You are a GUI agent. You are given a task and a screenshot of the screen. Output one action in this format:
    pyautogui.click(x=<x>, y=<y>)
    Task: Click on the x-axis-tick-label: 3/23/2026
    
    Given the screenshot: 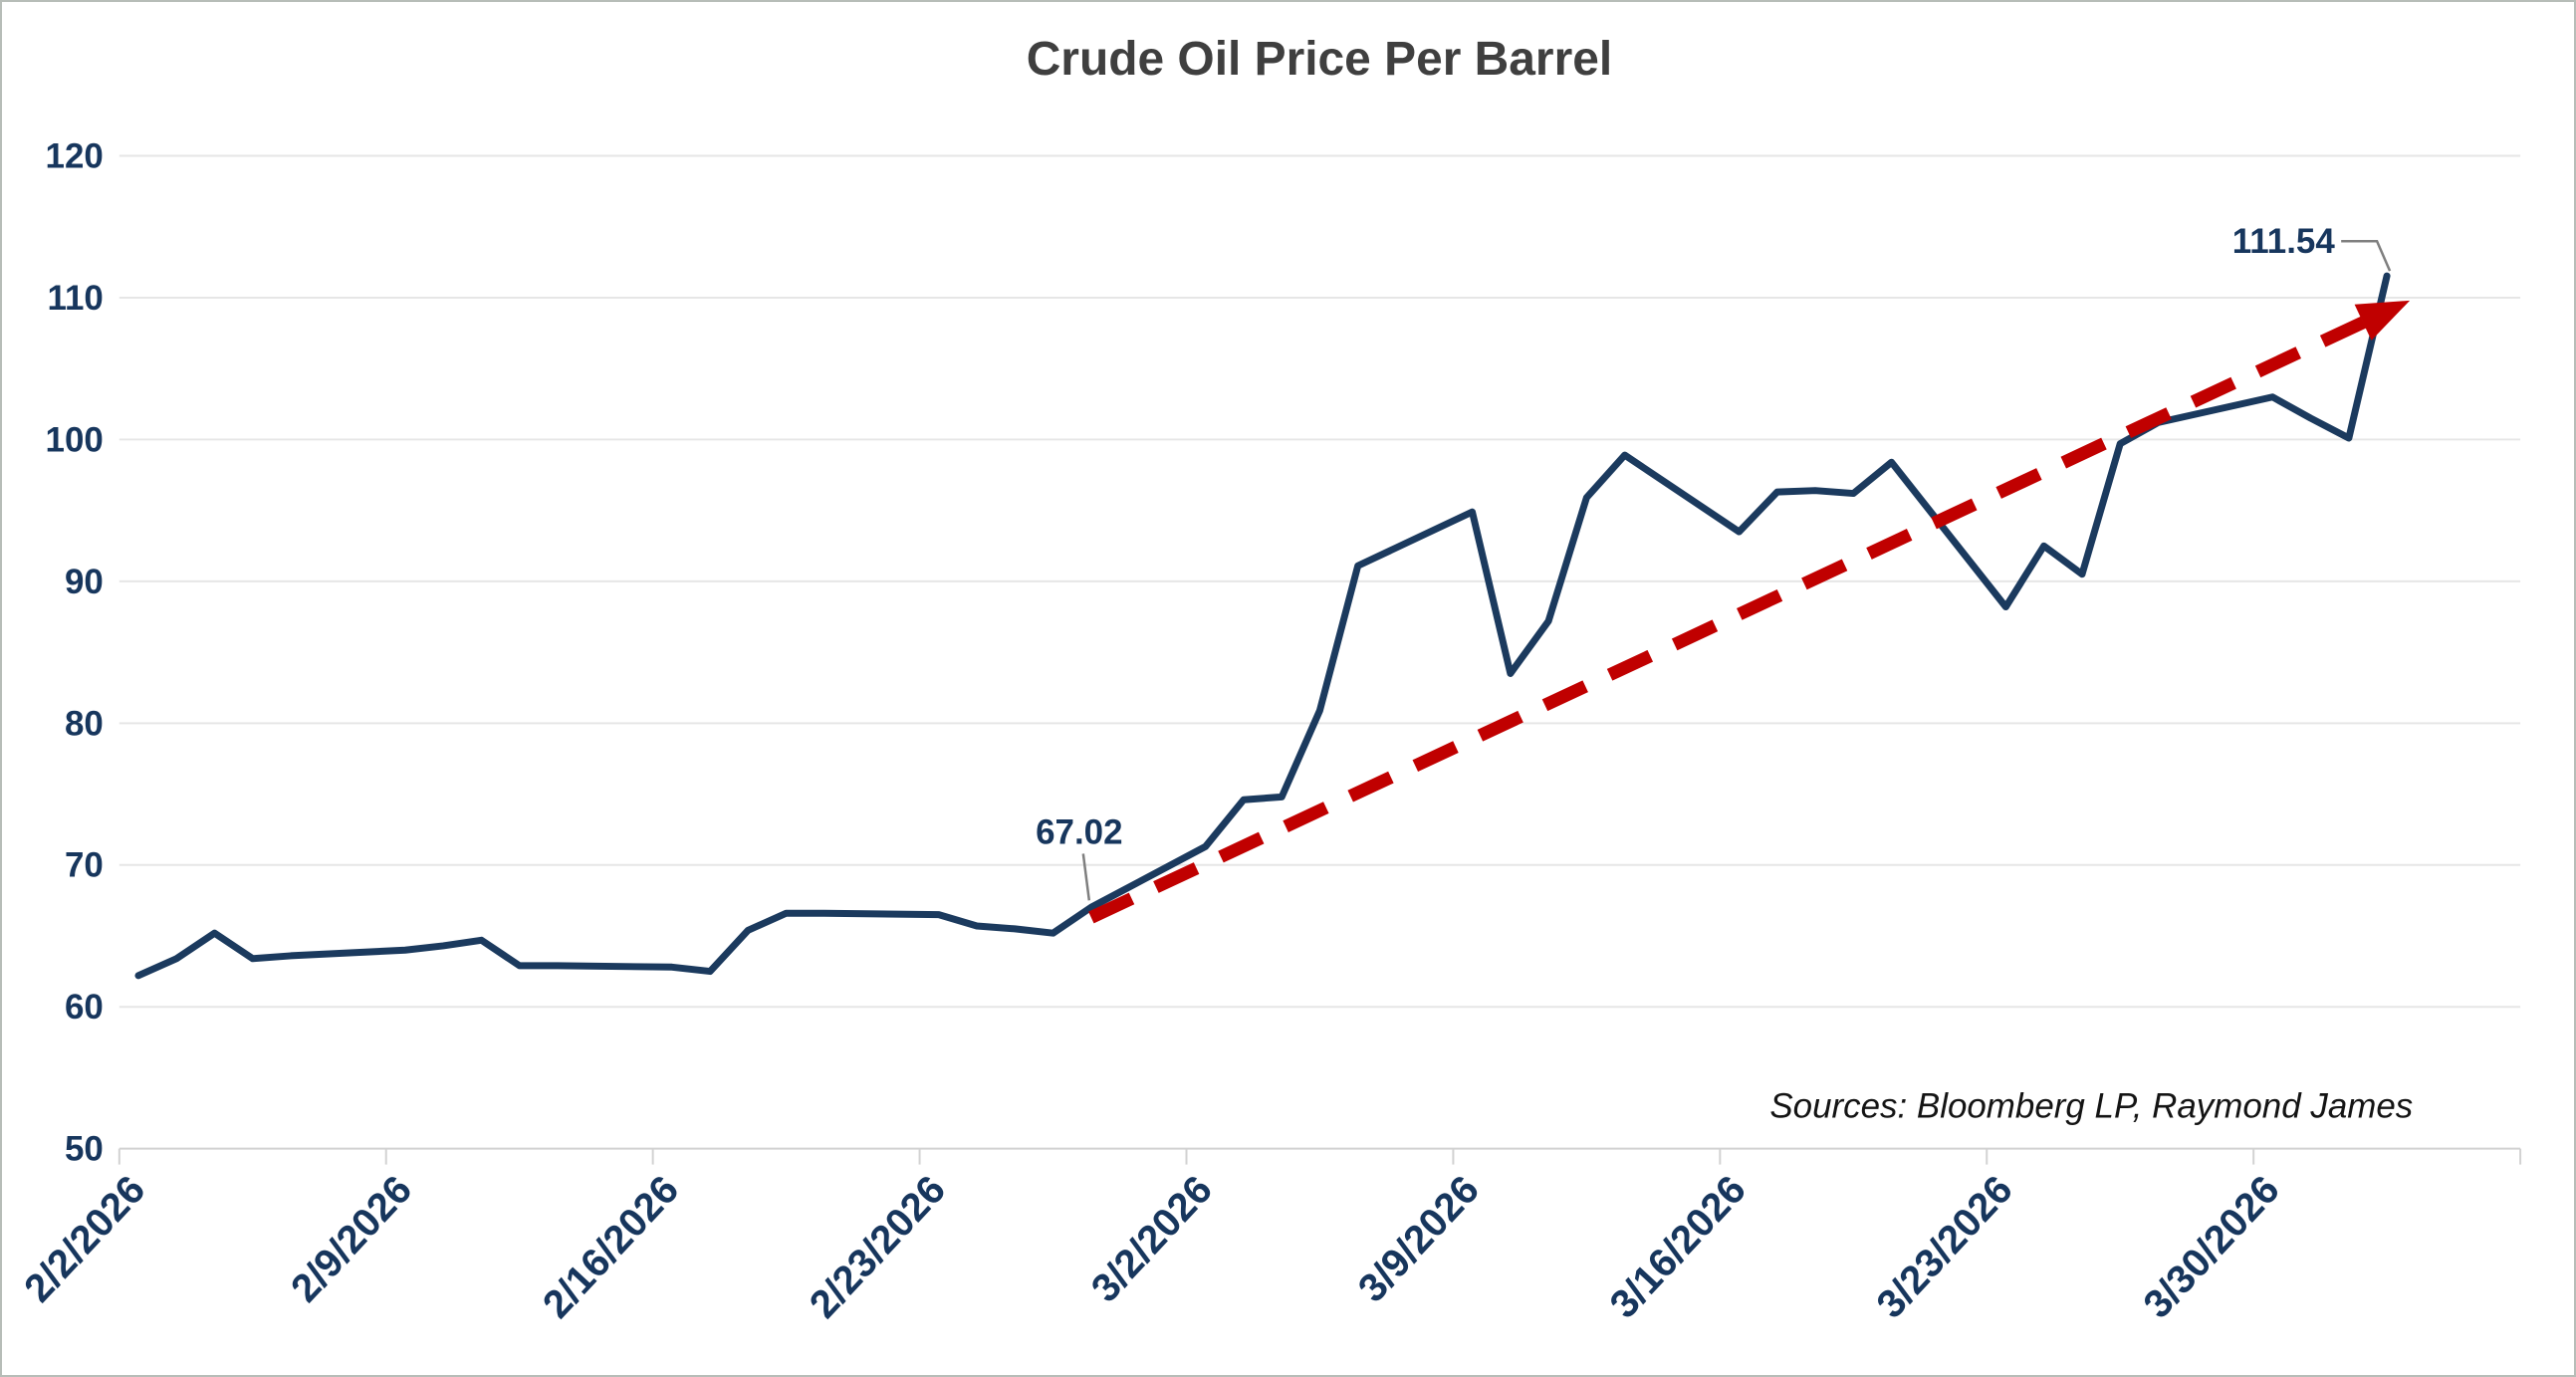 What is the action you would take?
    pyautogui.click(x=1944, y=1248)
    